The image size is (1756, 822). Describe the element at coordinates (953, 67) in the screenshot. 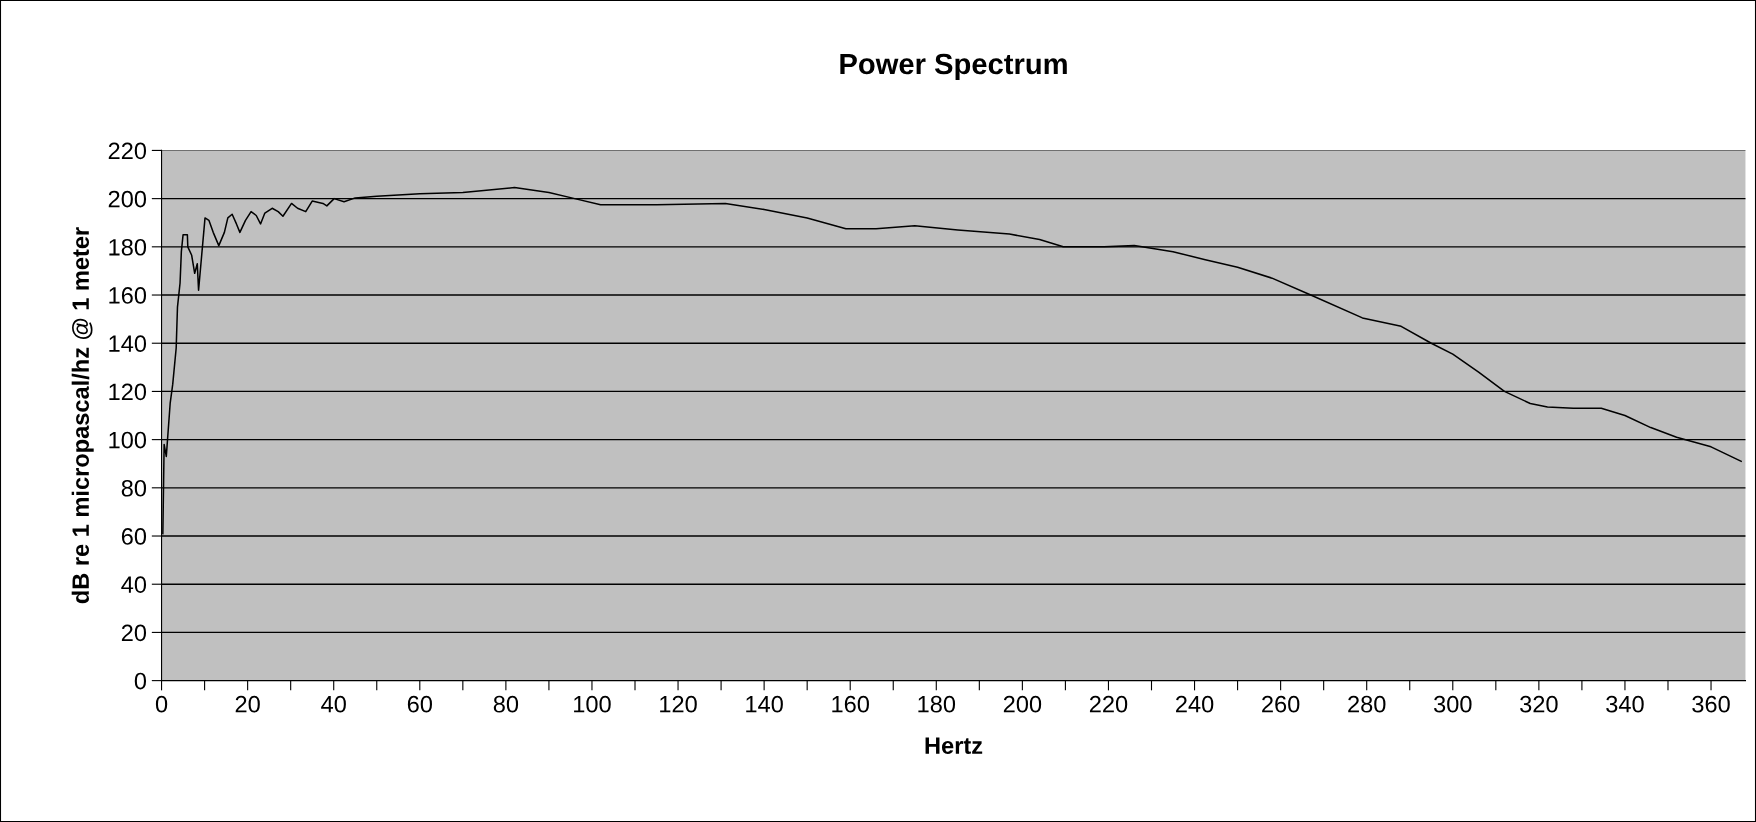

I see `chart-title: Power Spectrum` at that location.